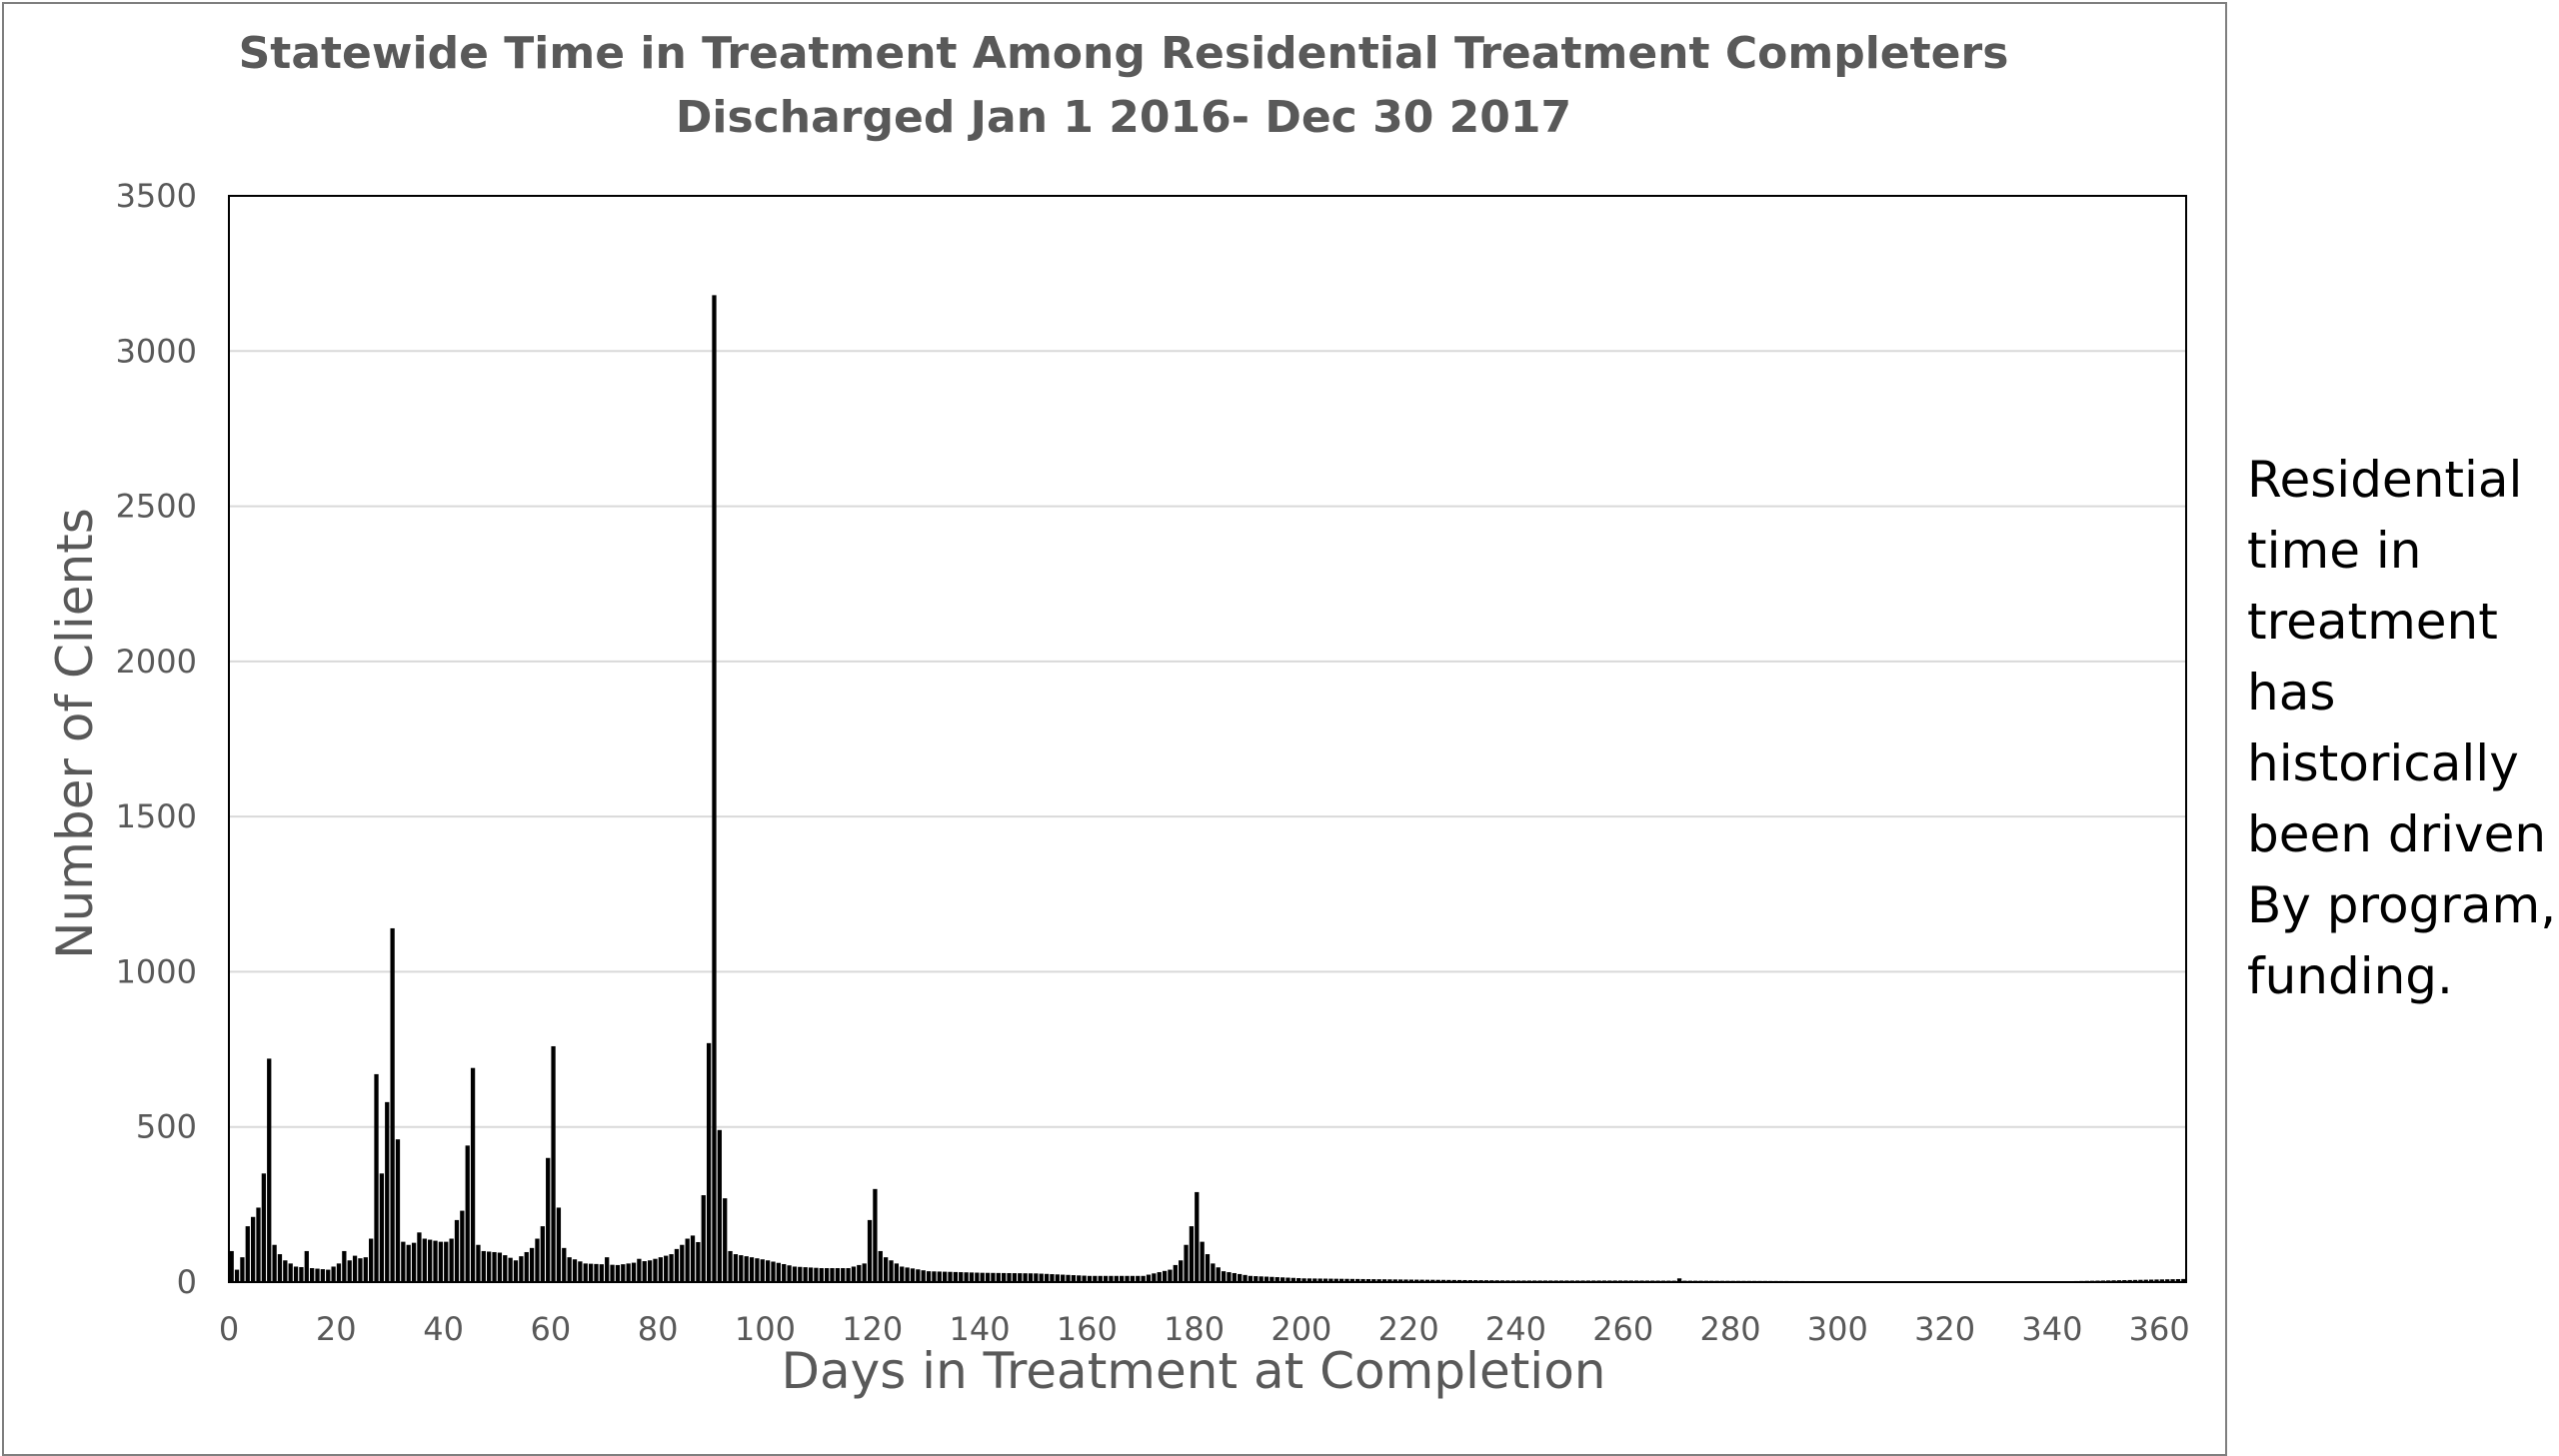 This screenshot has width=2559, height=1456. I want to click on x-tick-label: 20, so click(336, 1329).